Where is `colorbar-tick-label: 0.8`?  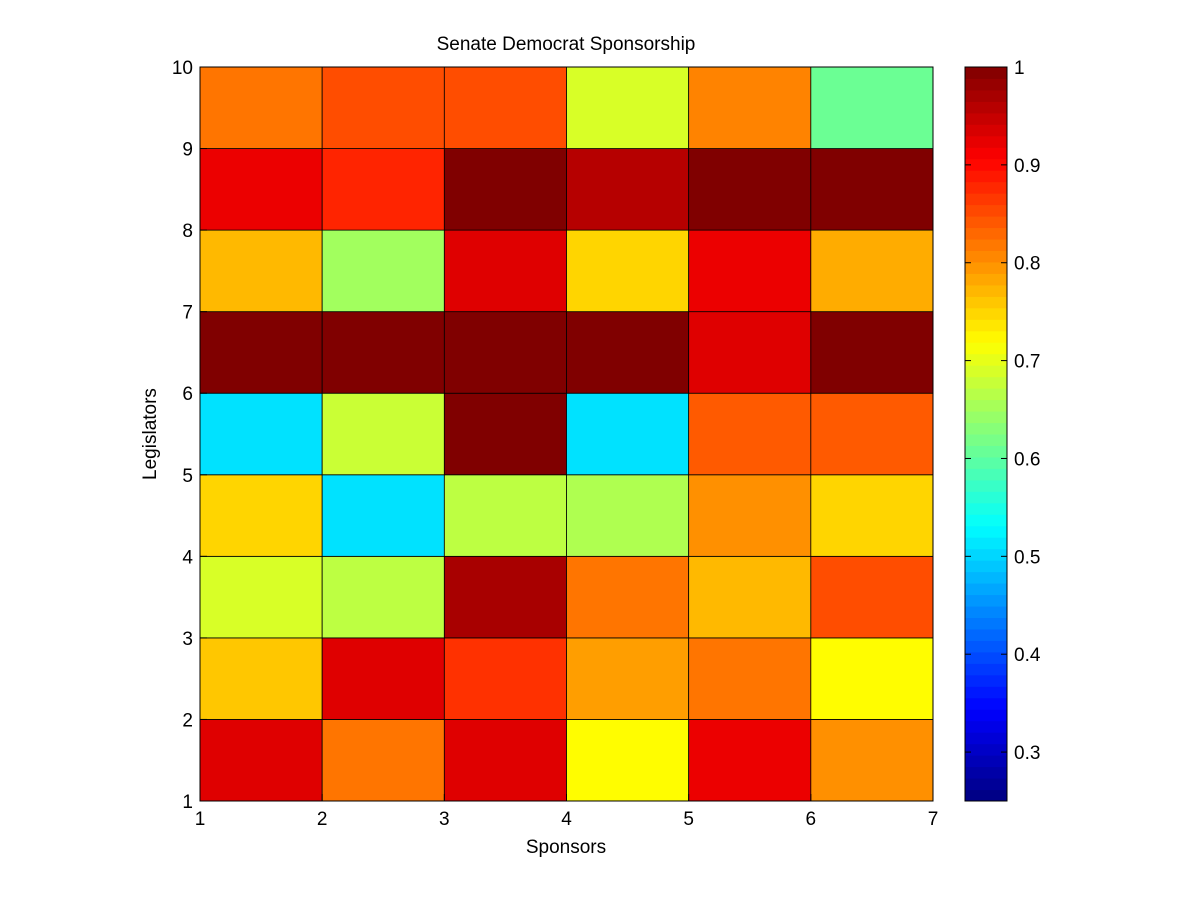
colorbar-tick-label: 0.8 is located at coordinates (1027, 264).